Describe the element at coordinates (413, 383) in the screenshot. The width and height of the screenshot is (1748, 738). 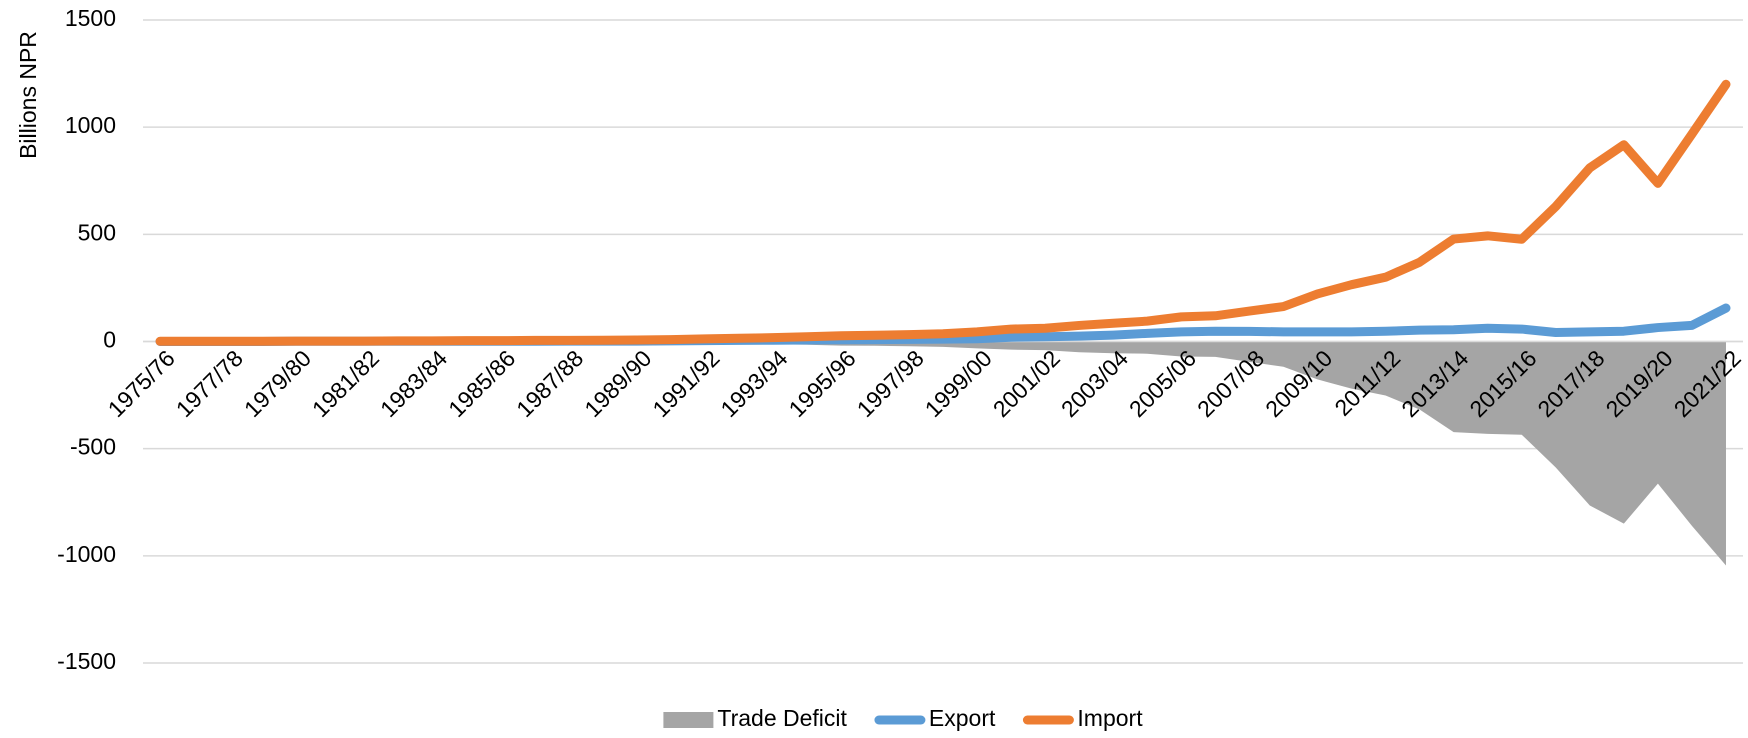
I see `x-tick-label: 1983/84` at that location.